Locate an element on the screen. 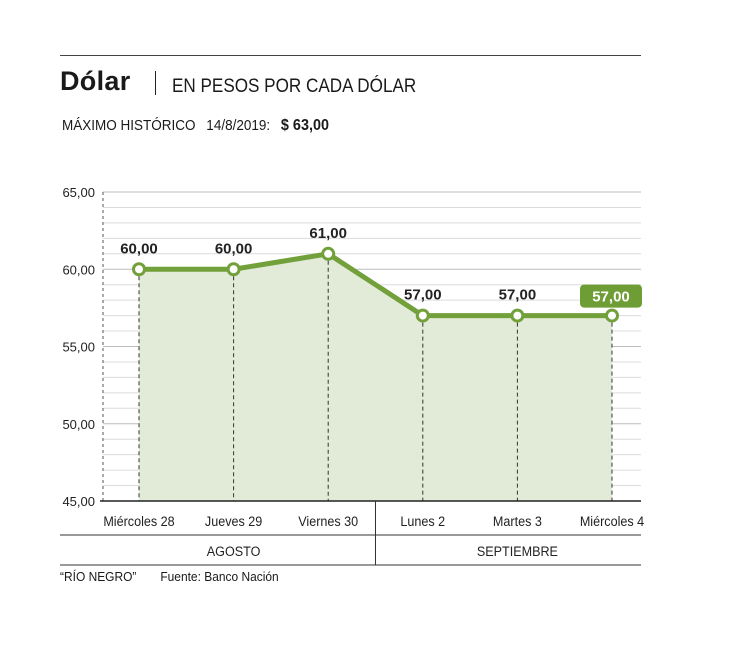  chart-subtitle: EN PESOS POR CADA DÓLAR is located at coordinates (294, 86).